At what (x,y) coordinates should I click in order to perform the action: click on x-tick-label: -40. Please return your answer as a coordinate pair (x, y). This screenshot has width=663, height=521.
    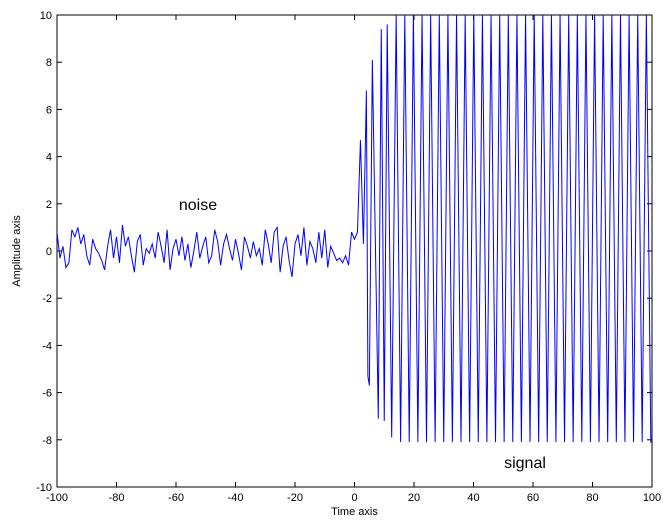
    Looking at the image, I should click on (236, 498).